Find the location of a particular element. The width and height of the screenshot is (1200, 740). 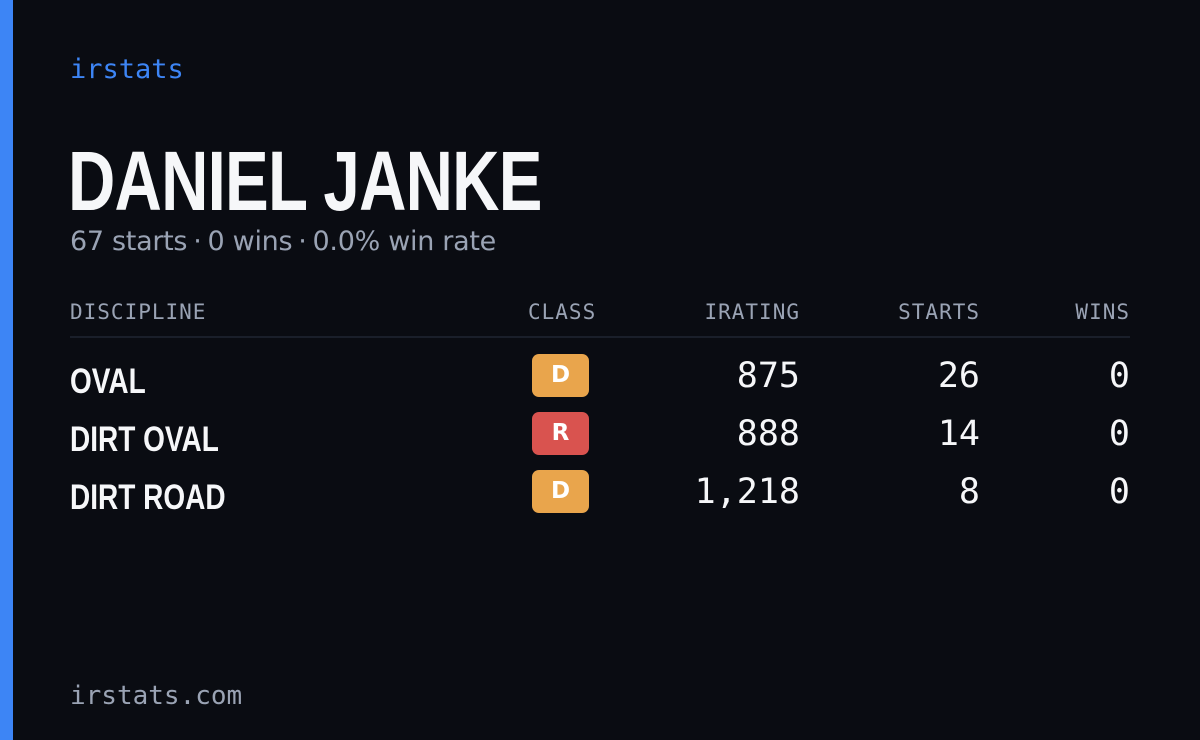

starts-summary: 67 starts is located at coordinates (129, 241).